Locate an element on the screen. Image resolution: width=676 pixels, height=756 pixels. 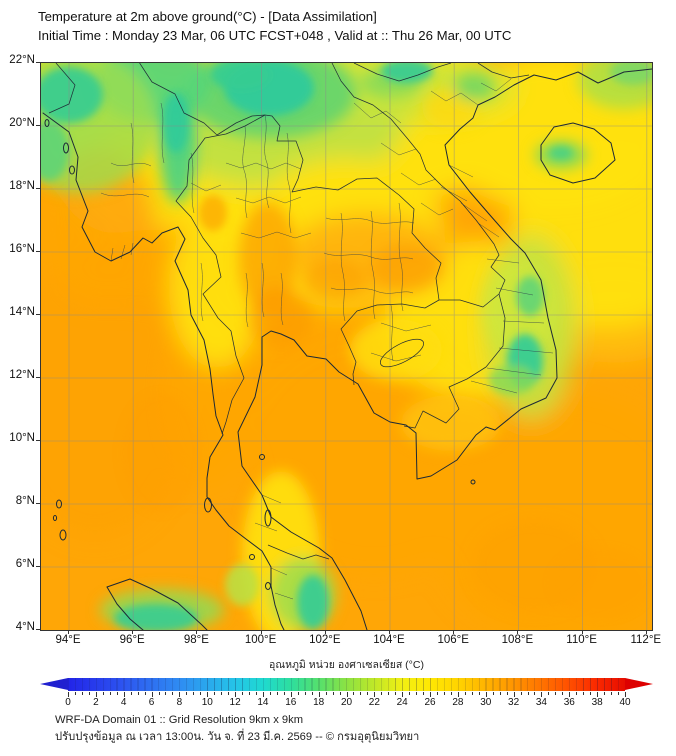
lat-tick-label: 18°N is located at coordinates (22, 186).